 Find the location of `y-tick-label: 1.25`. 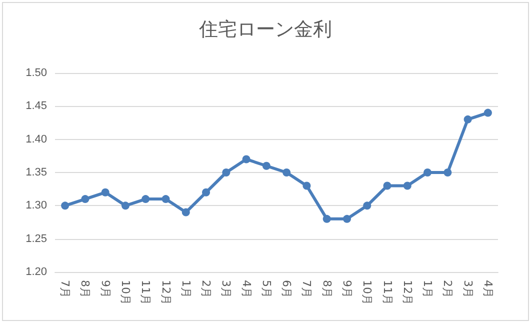

y-tick-label: 1.25 is located at coordinates (36, 238).